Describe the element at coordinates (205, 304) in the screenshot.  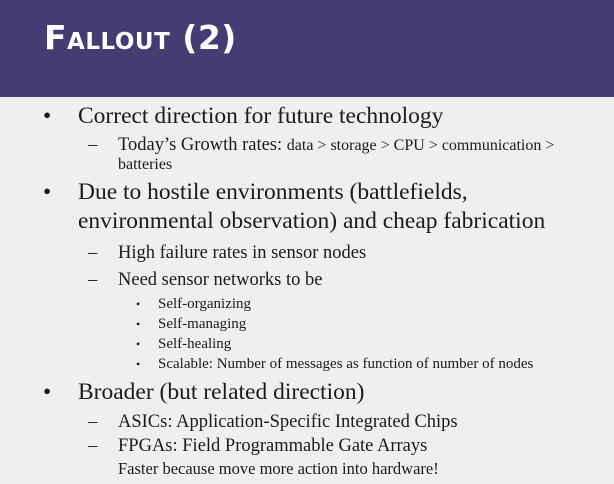
I see `bullet-2-item-1-text: Self-organizing` at that location.